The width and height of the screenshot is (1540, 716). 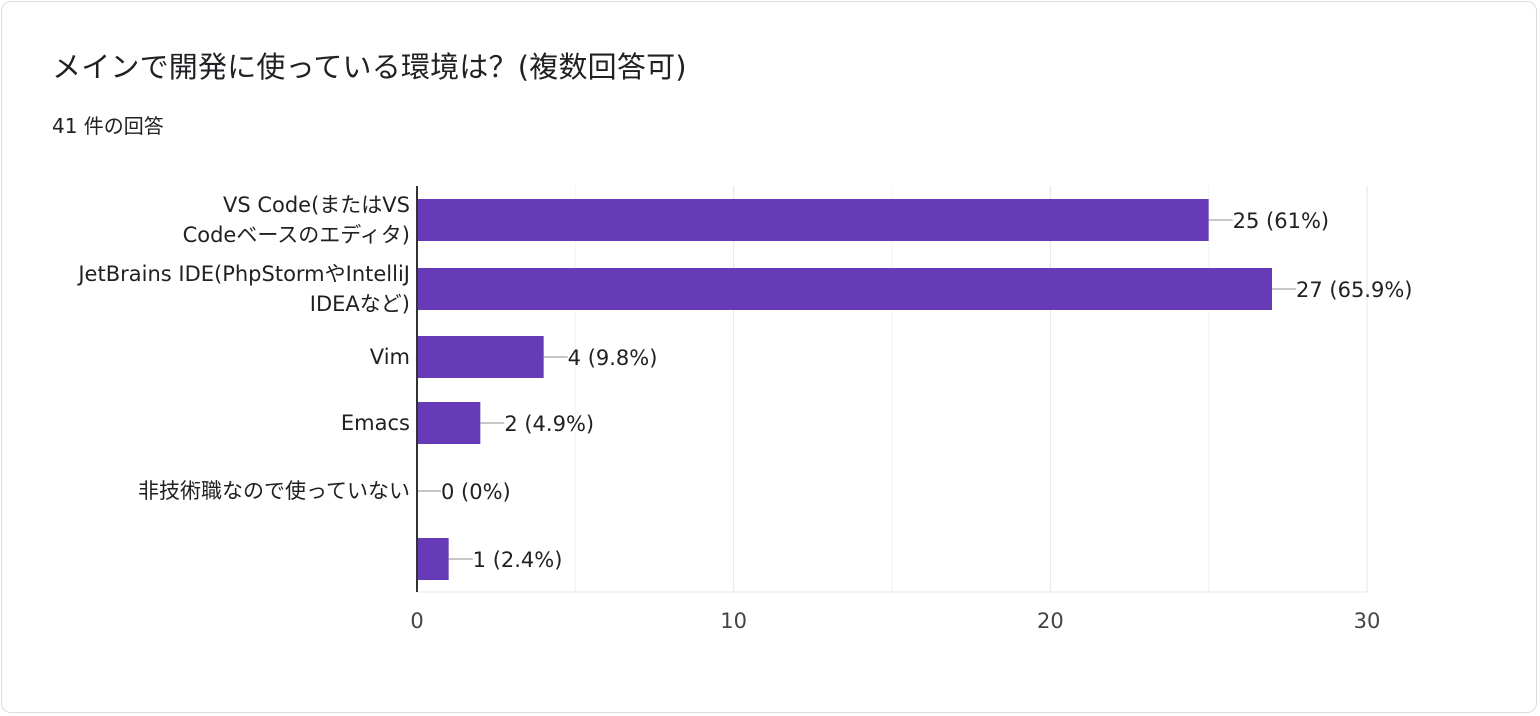 I want to click on x-tick-label: 10, so click(x=733, y=621).